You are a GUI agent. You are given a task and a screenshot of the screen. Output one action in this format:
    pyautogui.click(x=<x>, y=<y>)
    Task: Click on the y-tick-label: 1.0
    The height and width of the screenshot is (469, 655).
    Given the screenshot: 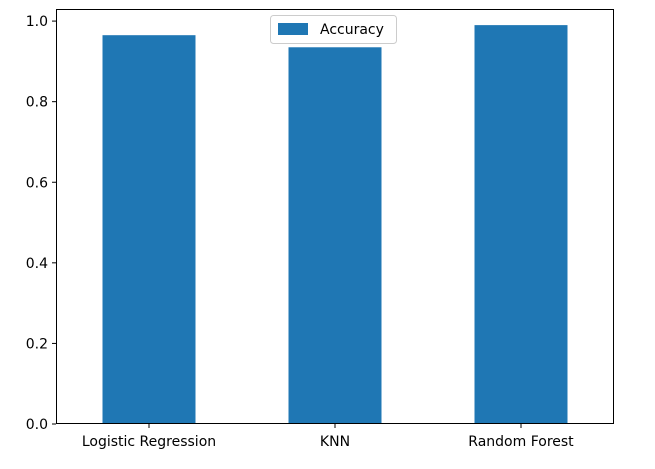 What is the action you would take?
    pyautogui.click(x=37, y=22)
    